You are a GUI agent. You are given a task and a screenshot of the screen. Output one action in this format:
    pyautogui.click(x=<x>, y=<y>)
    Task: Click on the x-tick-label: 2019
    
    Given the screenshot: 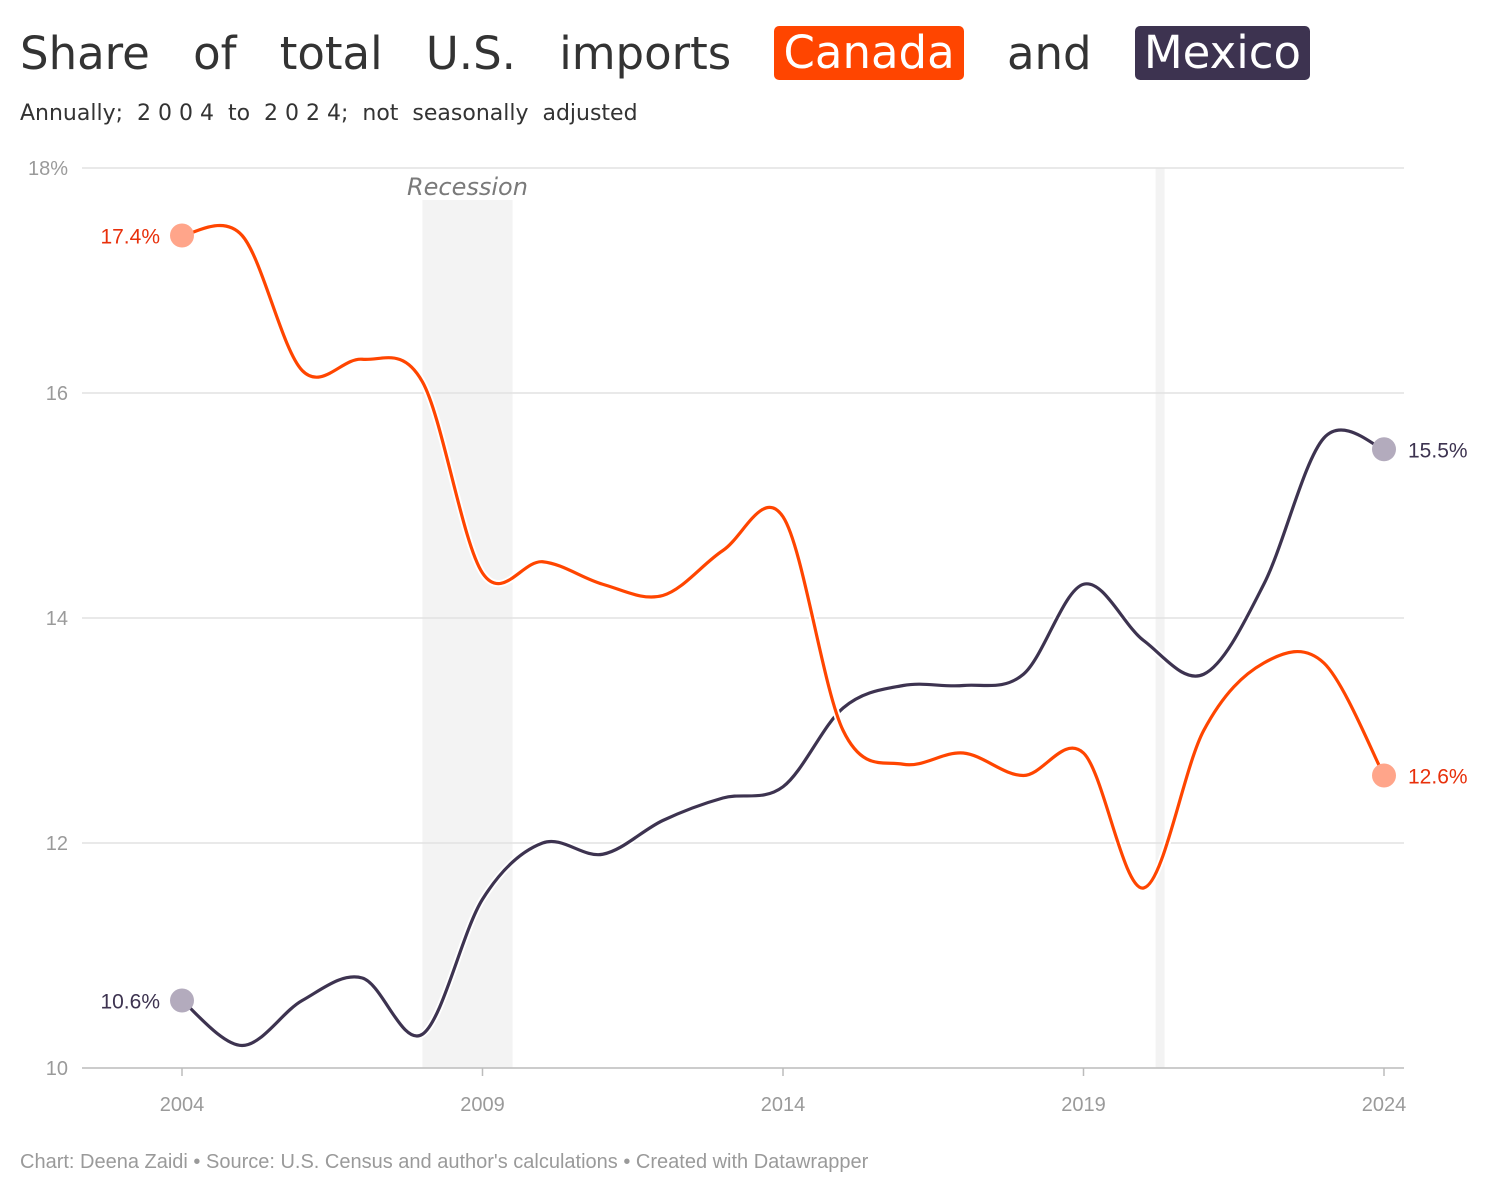 What is the action you would take?
    pyautogui.click(x=1083, y=1105)
    